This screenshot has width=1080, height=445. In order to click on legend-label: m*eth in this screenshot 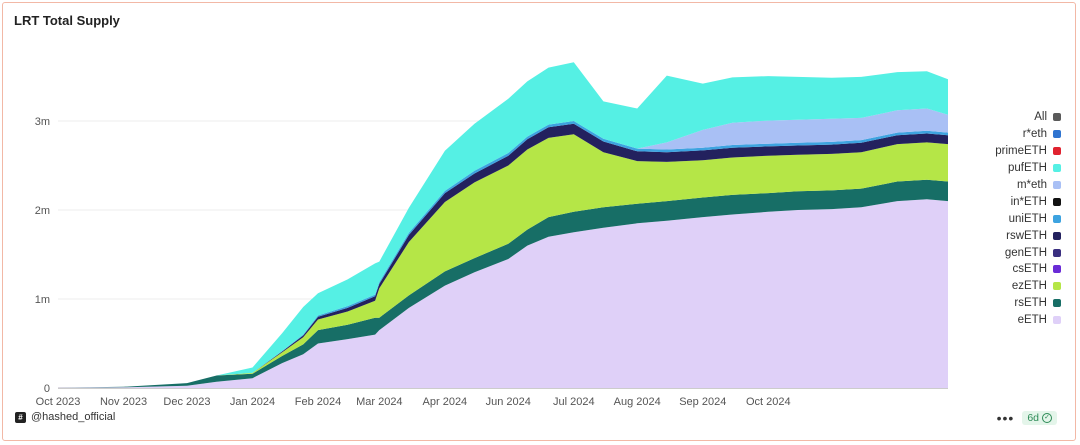, I will do `click(1031, 185)`.